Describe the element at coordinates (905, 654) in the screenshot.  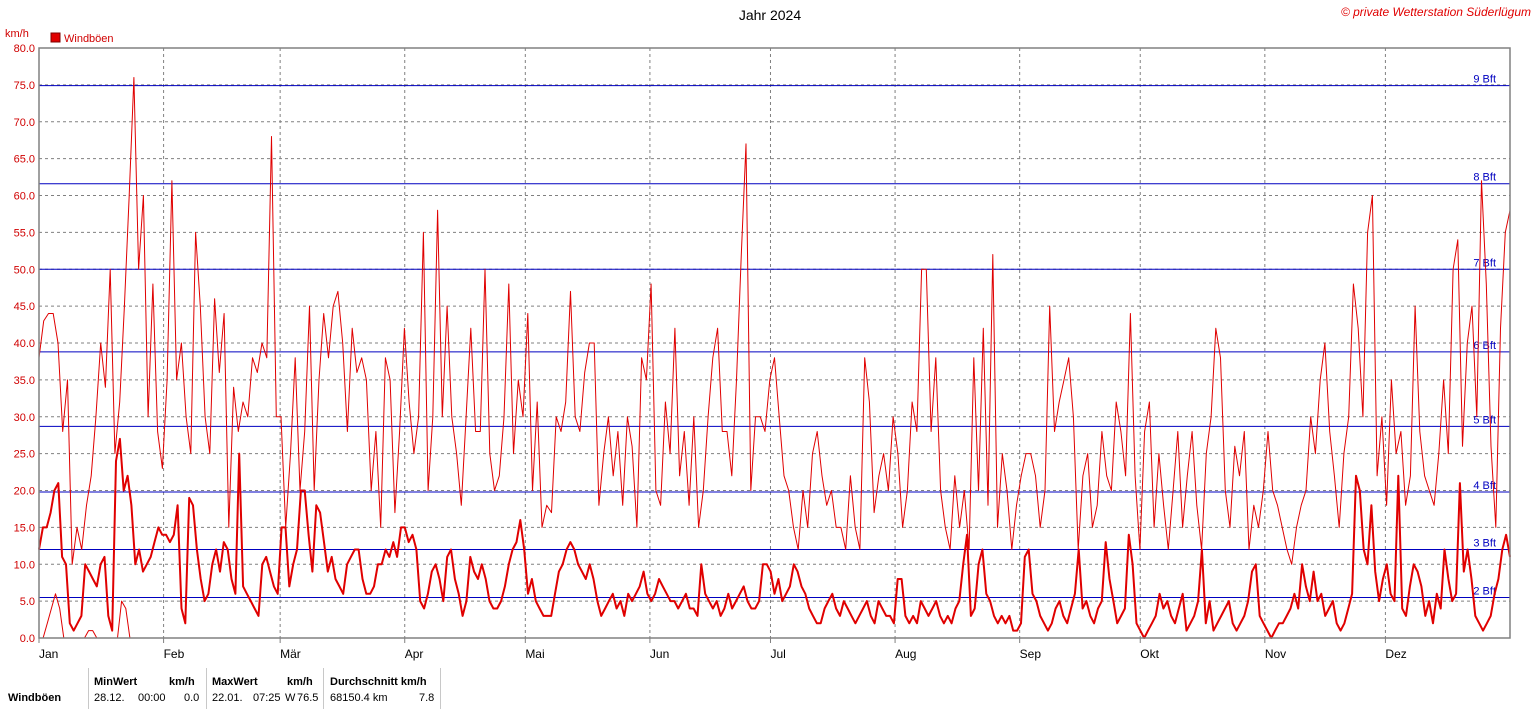
I see `x-tick-label: Aug` at that location.